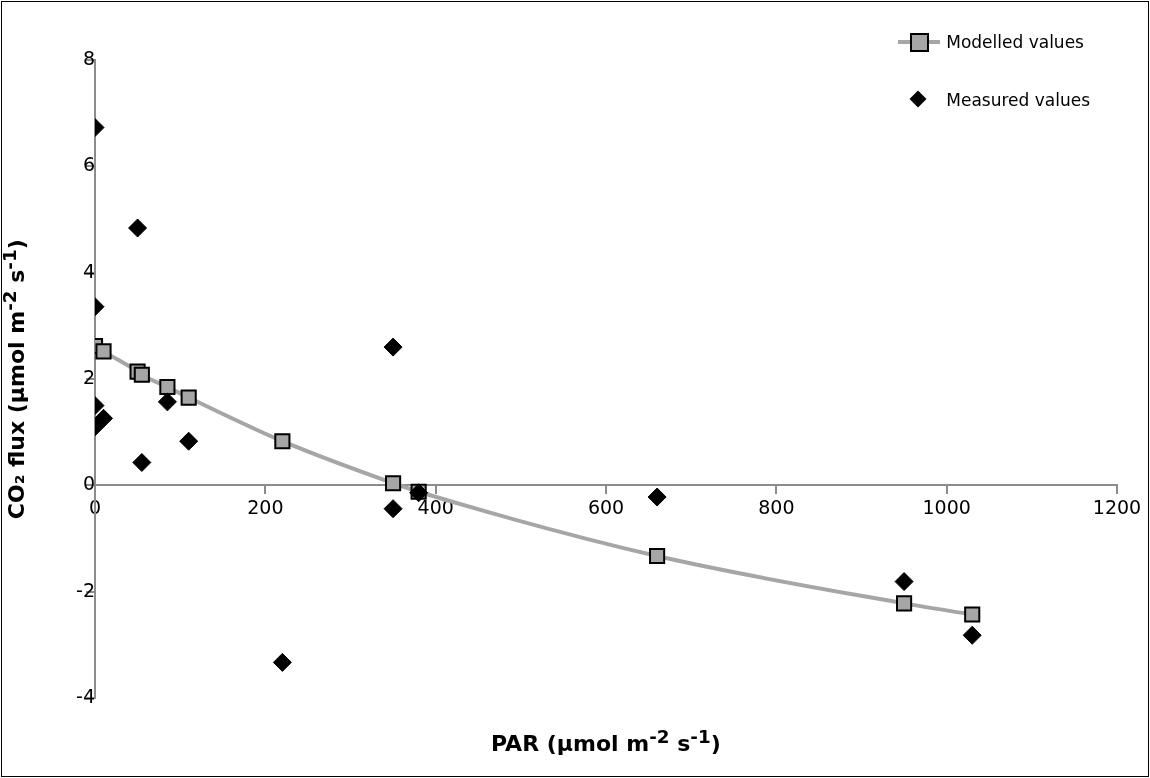 The image size is (1150, 778). I want to click on y-tick-label: 4, so click(88, 270).